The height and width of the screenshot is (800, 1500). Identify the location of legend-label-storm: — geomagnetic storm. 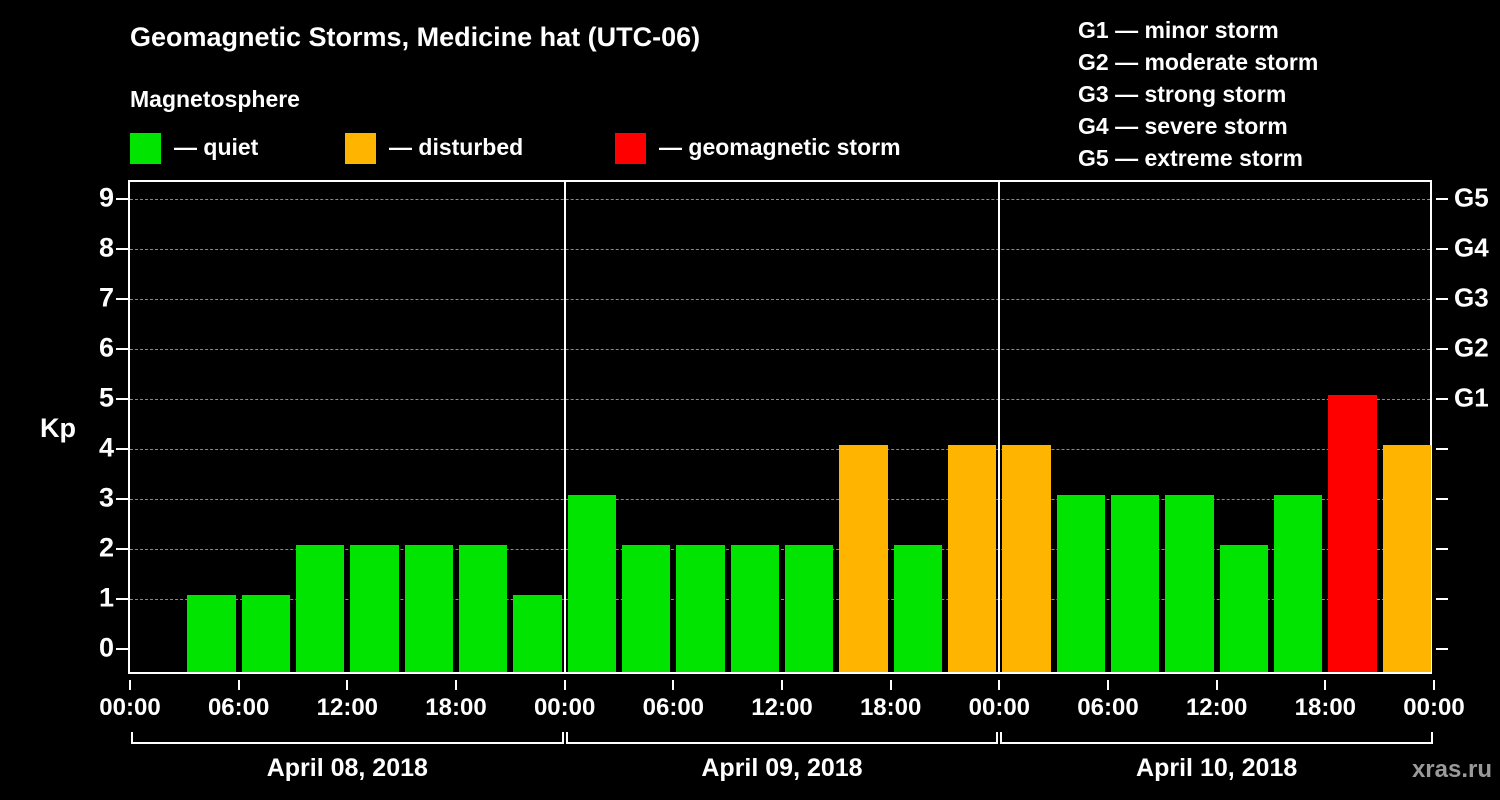
(780, 147).